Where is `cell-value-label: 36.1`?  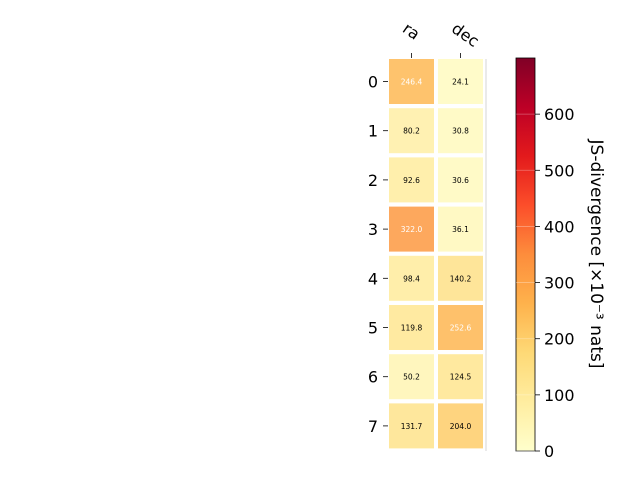 cell-value-label: 36.1 is located at coordinates (460, 229).